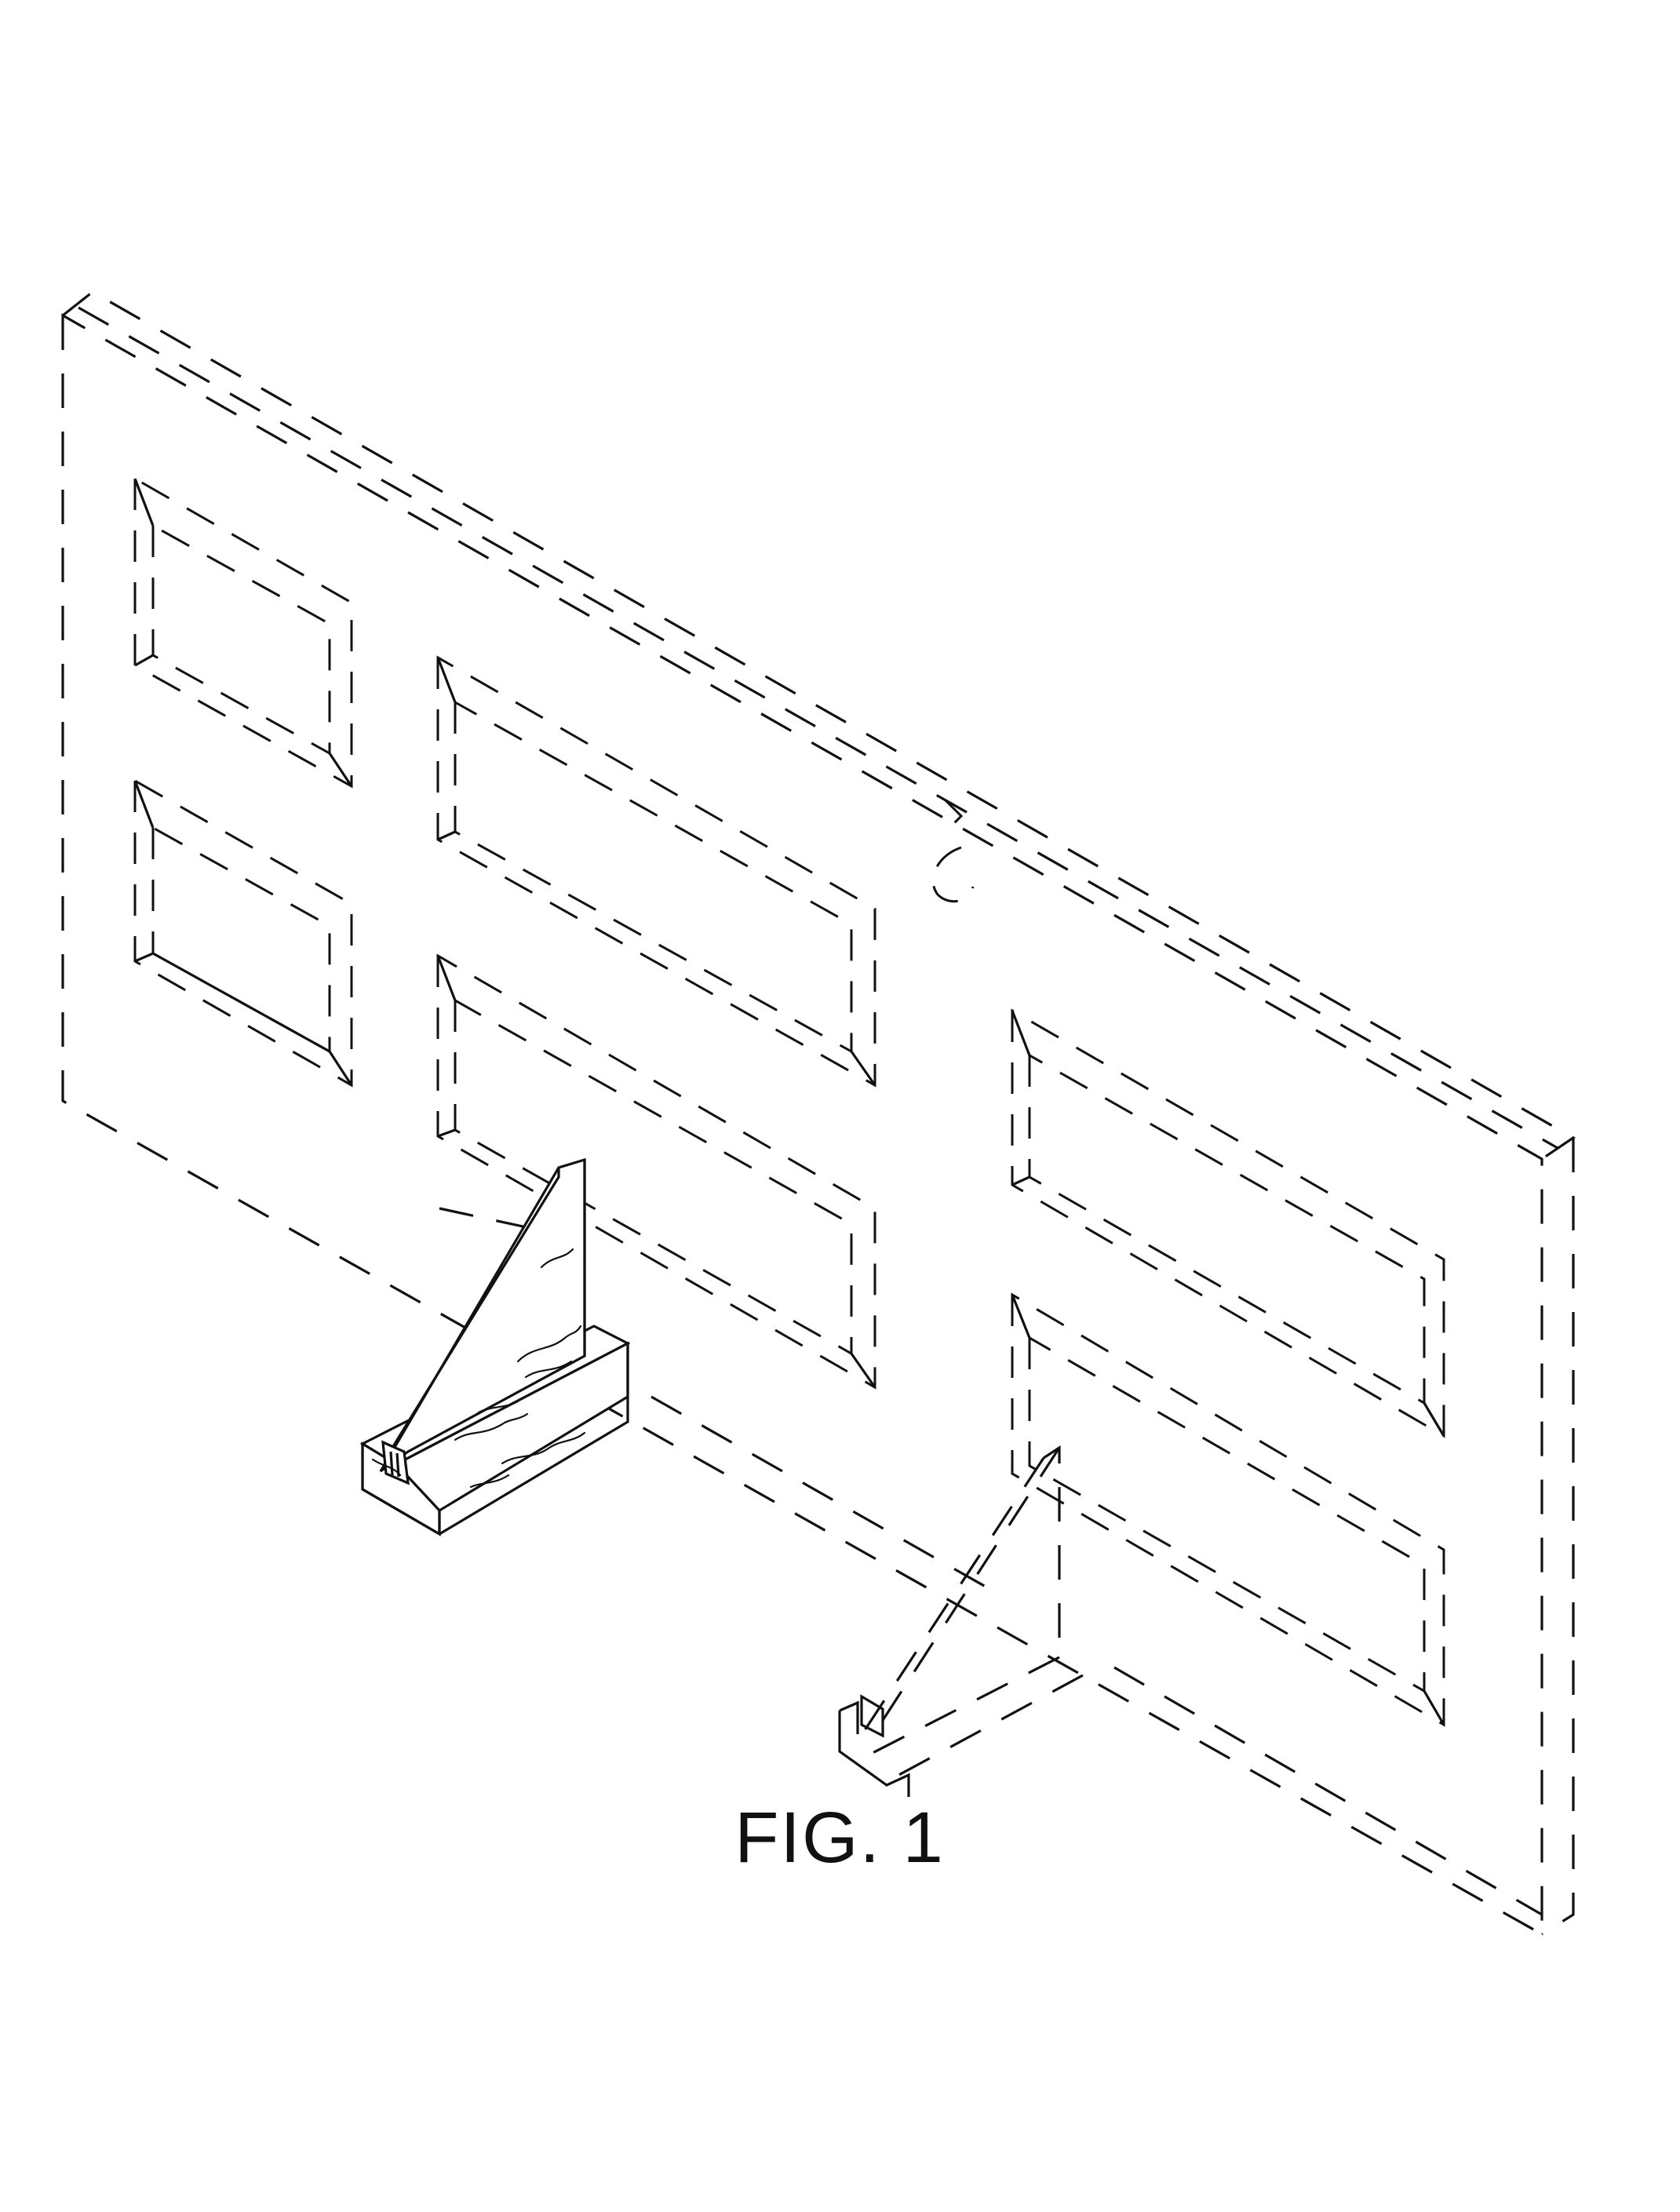 This screenshot has width=1680, height=2212. Describe the element at coordinates (1228, 1223) in the screenshot. I see `panel-right-top` at that location.